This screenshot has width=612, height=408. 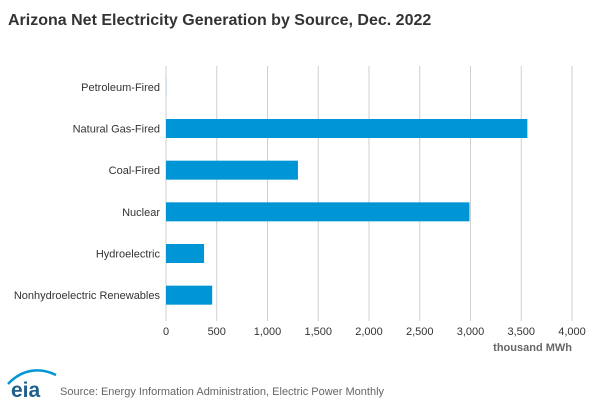 What do you see at coordinates (116, 130) in the screenshot?
I see `category-label: Natural Gas-Fired` at bounding box center [116, 130].